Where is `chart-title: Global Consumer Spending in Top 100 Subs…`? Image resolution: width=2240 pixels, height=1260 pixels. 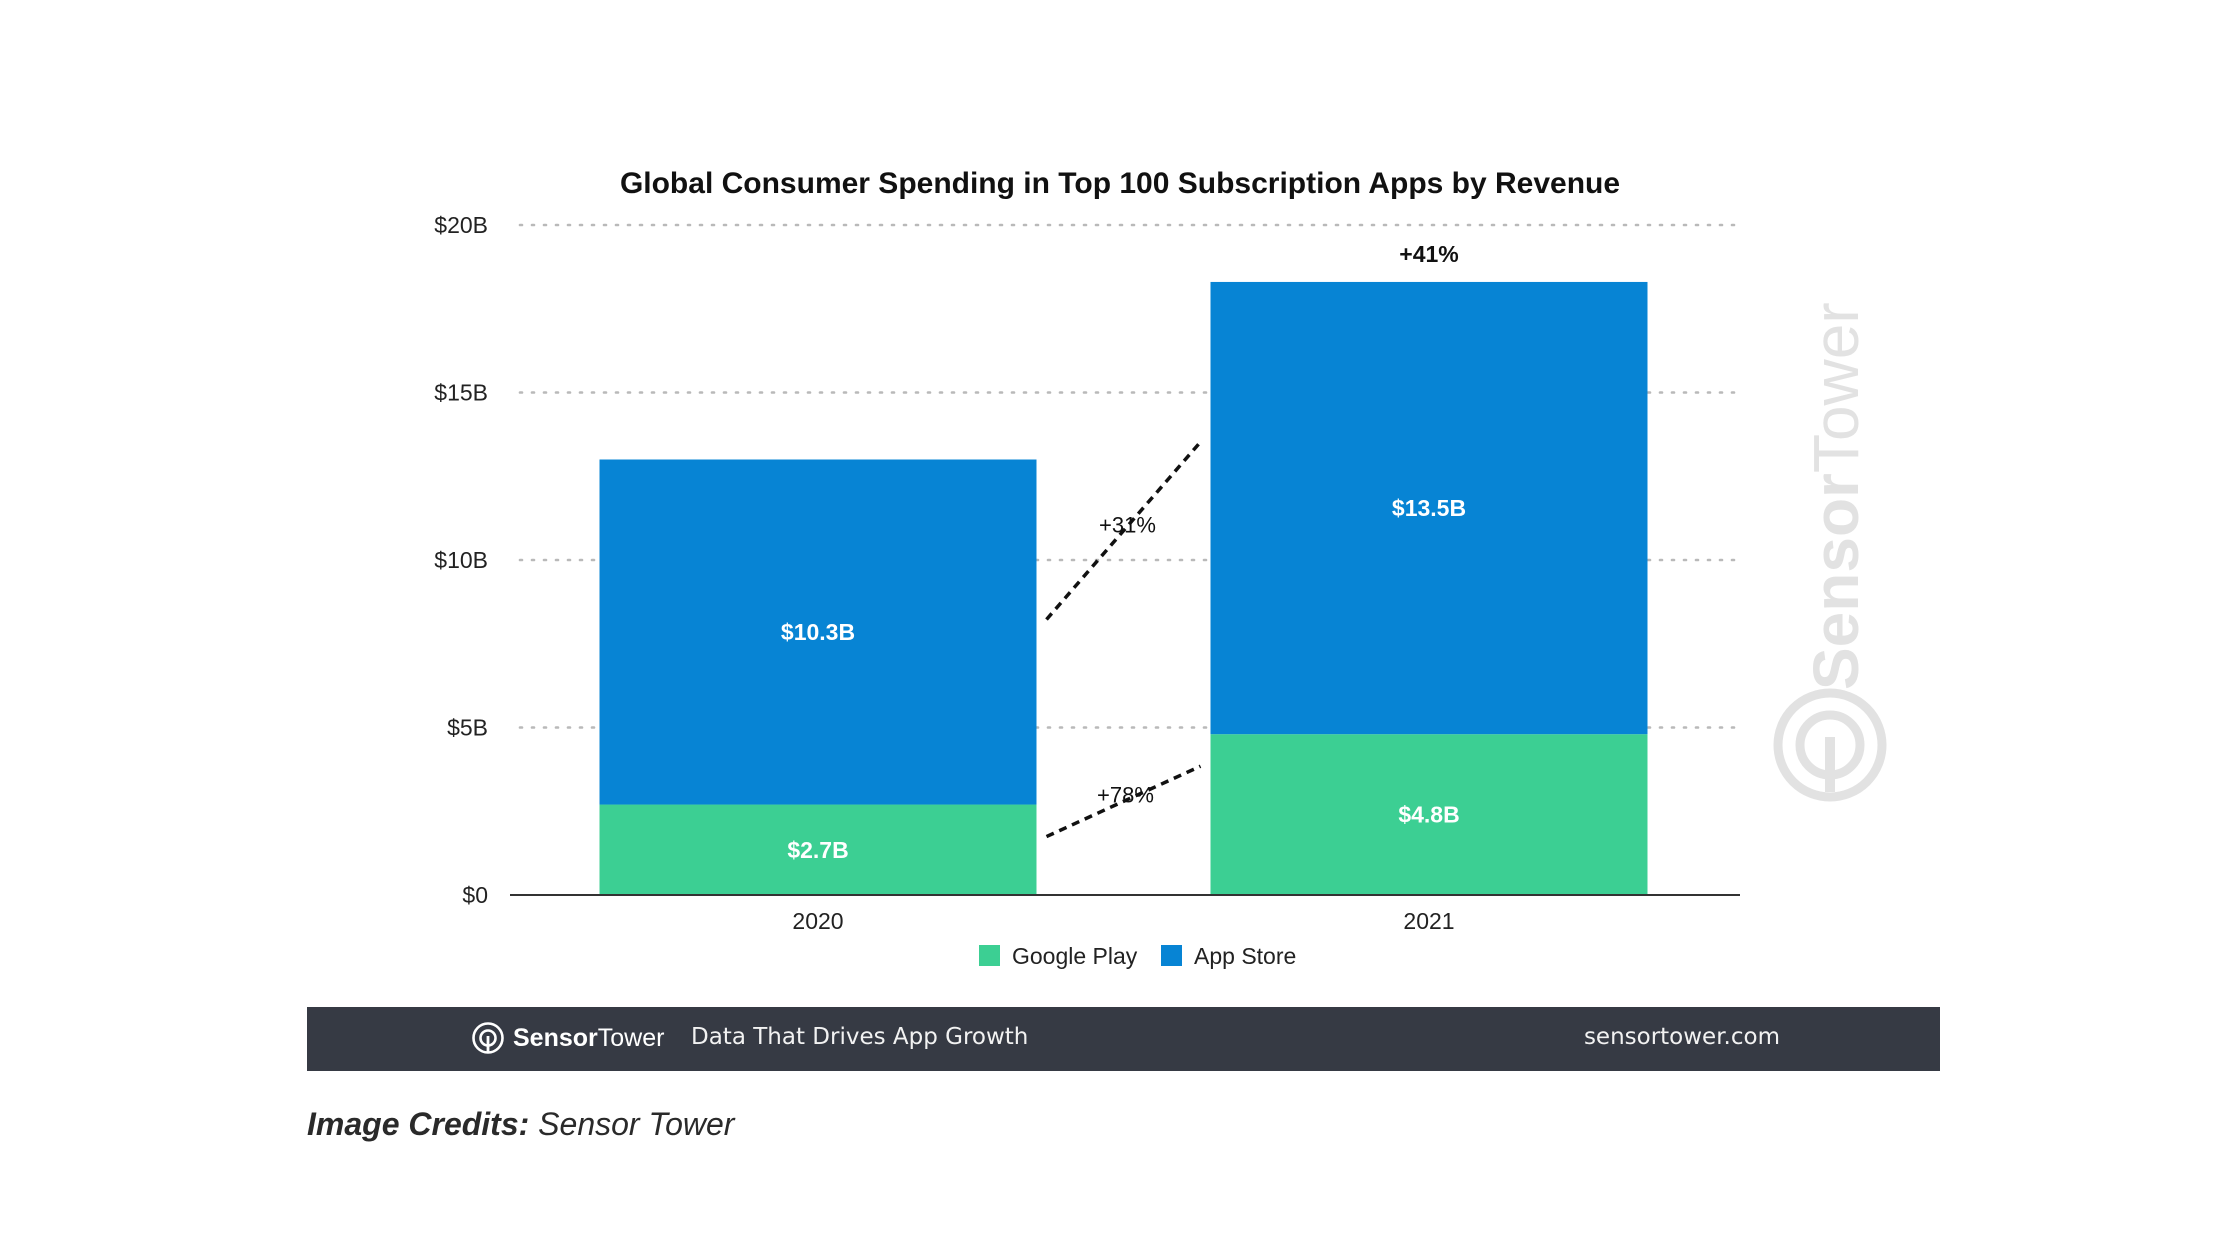 chart-title: Global Consumer Spending in Top 100 Subs… is located at coordinates (1120, 183).